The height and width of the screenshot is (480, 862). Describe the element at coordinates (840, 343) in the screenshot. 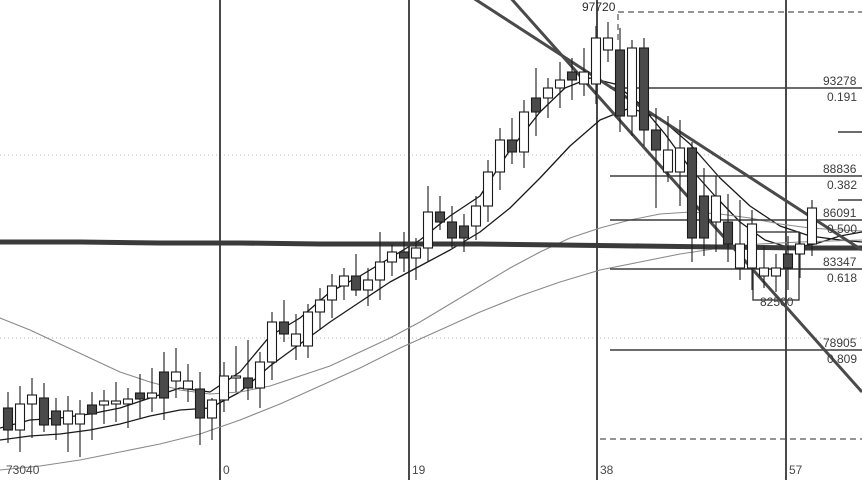

I see `fib-price-label-0.809: 78905` at that location.